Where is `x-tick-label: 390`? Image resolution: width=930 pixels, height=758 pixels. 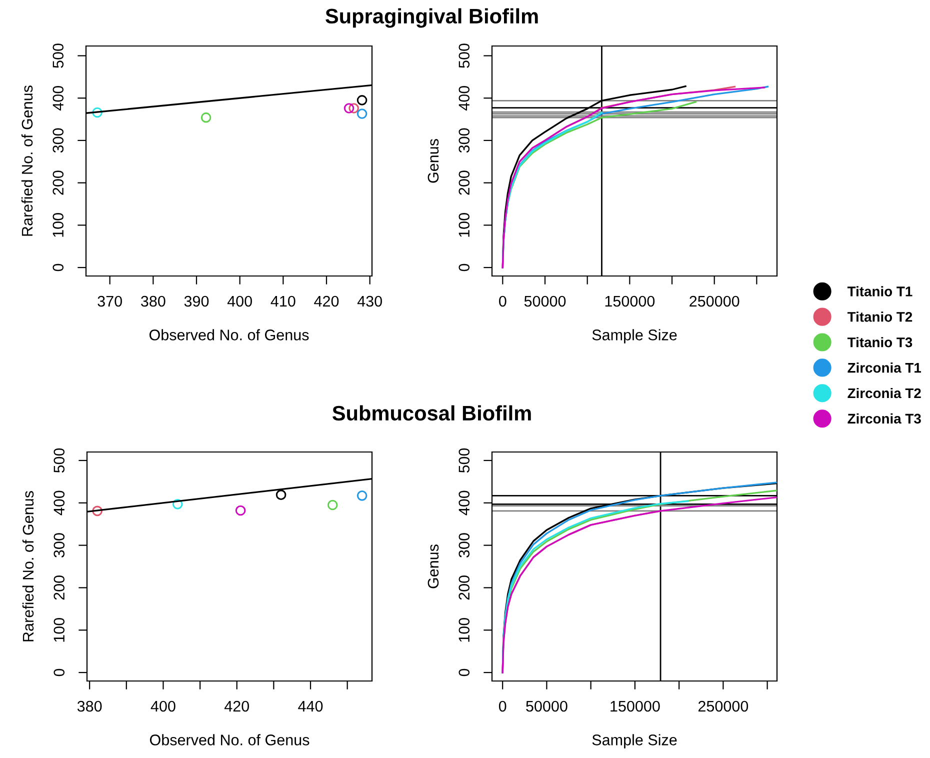 x-tick-label: 390 is located at coordinates (196, 301).